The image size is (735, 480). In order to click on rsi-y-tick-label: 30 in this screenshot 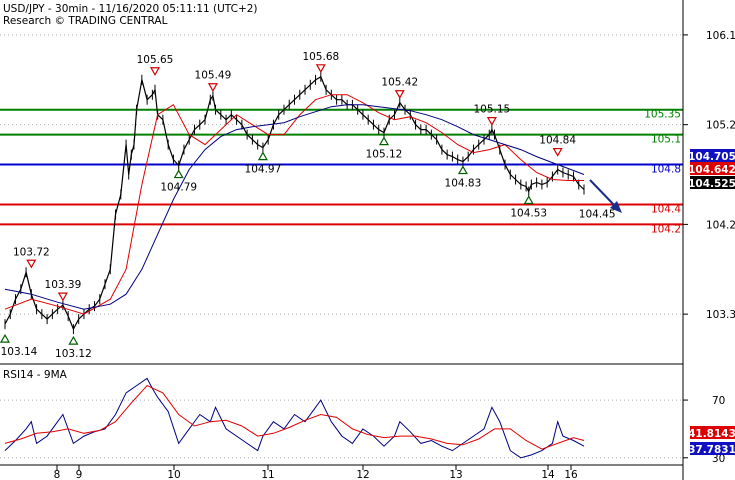, I will do `click(718, 459)`.